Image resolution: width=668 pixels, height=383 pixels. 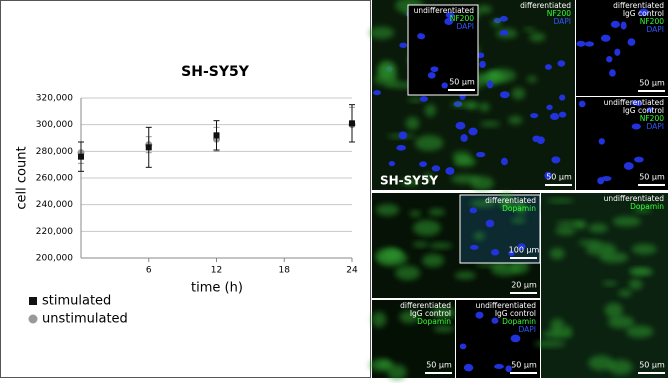 What do you see at coordinates (85, 319) in the screenshot?
I see `legend-label: unstimulated` at bounding box center [85, 319].